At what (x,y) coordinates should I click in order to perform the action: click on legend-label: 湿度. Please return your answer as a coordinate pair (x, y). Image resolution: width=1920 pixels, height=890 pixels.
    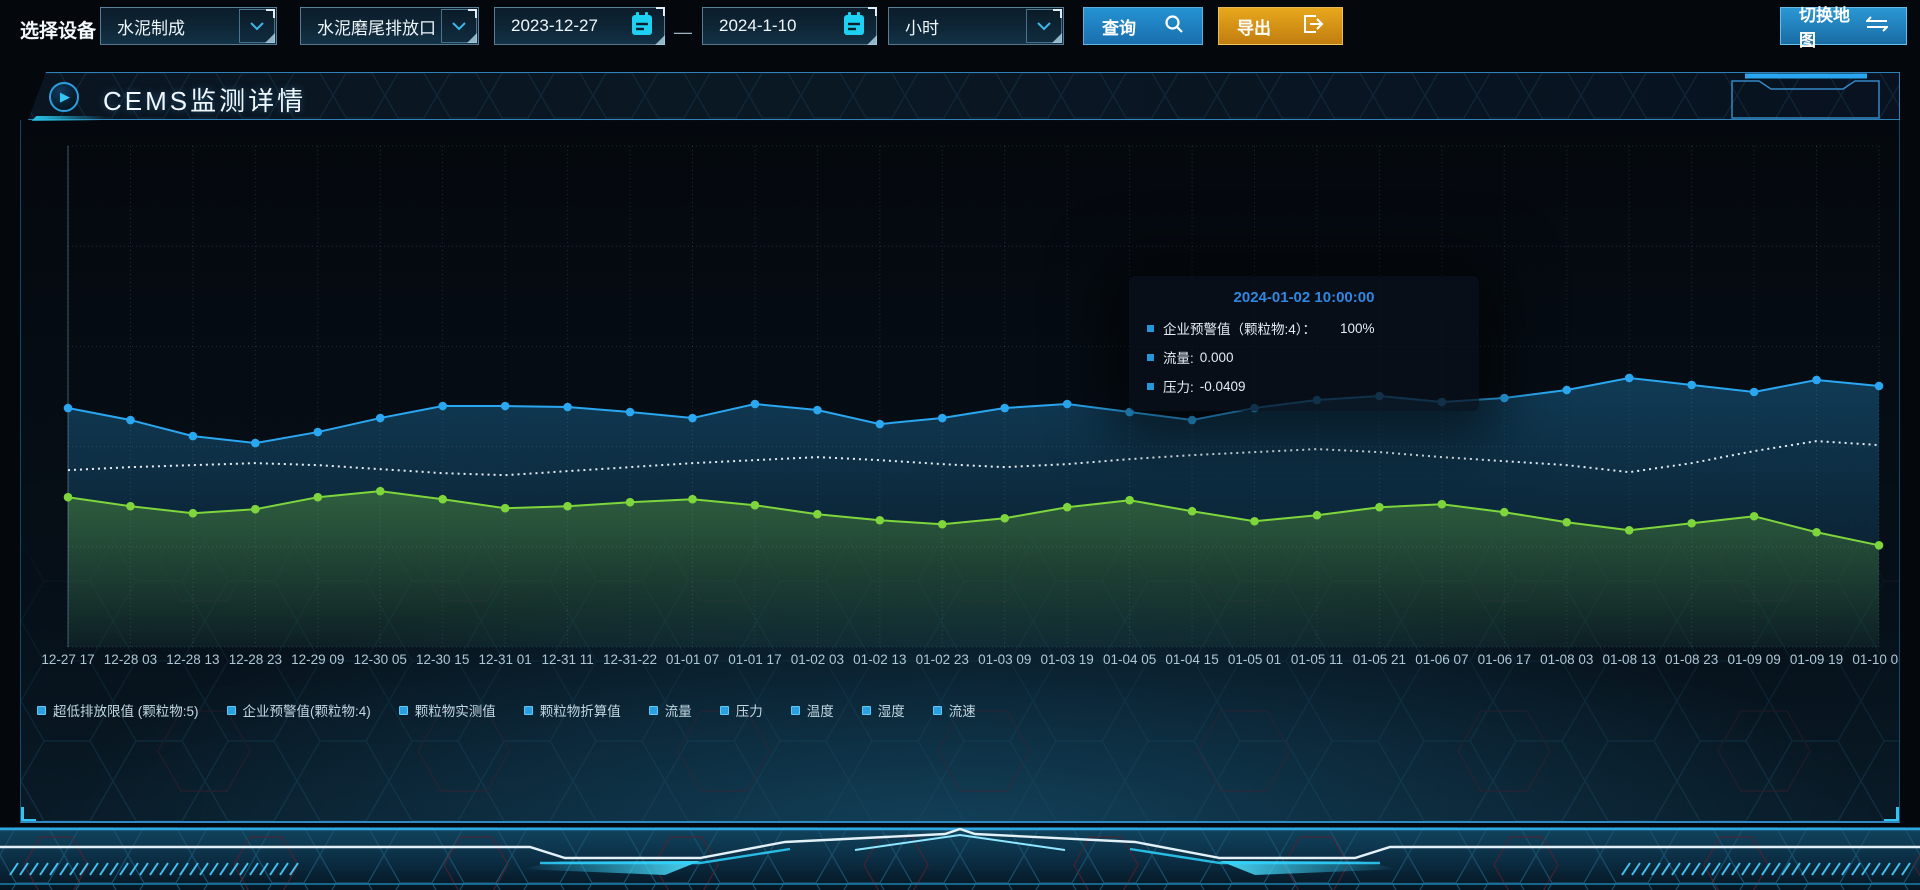
    Looking at the image, I should click on (891, 711).